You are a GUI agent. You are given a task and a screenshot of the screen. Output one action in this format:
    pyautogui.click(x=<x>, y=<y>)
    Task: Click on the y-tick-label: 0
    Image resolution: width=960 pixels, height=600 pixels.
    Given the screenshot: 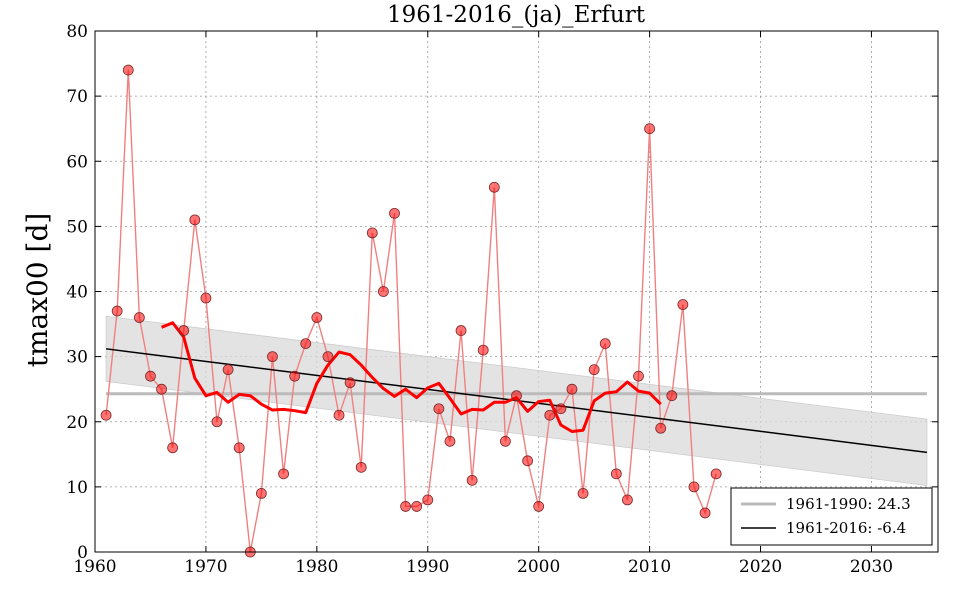 What is the action you would take?
    pyautogui.click(x=82, y=553)
    